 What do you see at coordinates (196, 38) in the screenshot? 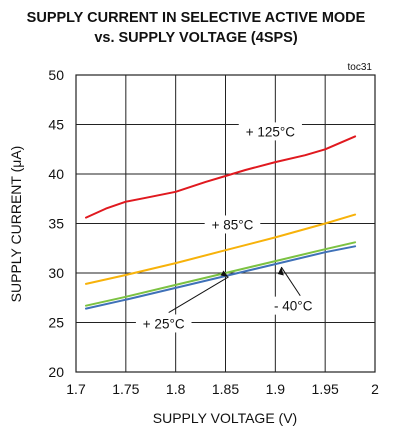
I see `chart-title-line-2: vs. SUPPLY VOLTAGE (4SPS)` at bounding box center [196, 38].